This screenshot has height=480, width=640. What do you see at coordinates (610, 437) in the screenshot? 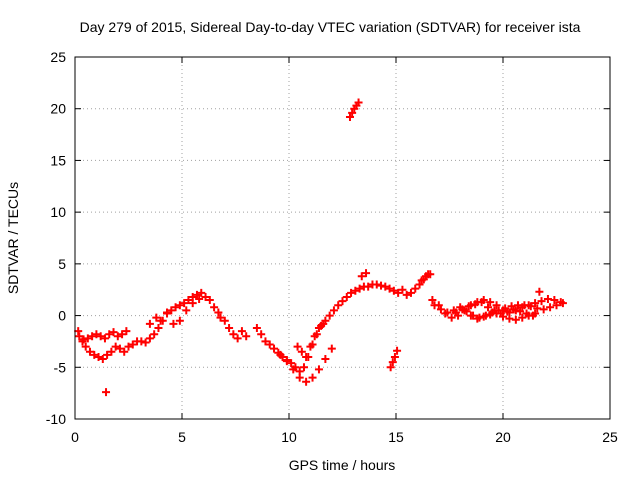
I see `x-tick-label: 25` at bounding box center [610, 437].